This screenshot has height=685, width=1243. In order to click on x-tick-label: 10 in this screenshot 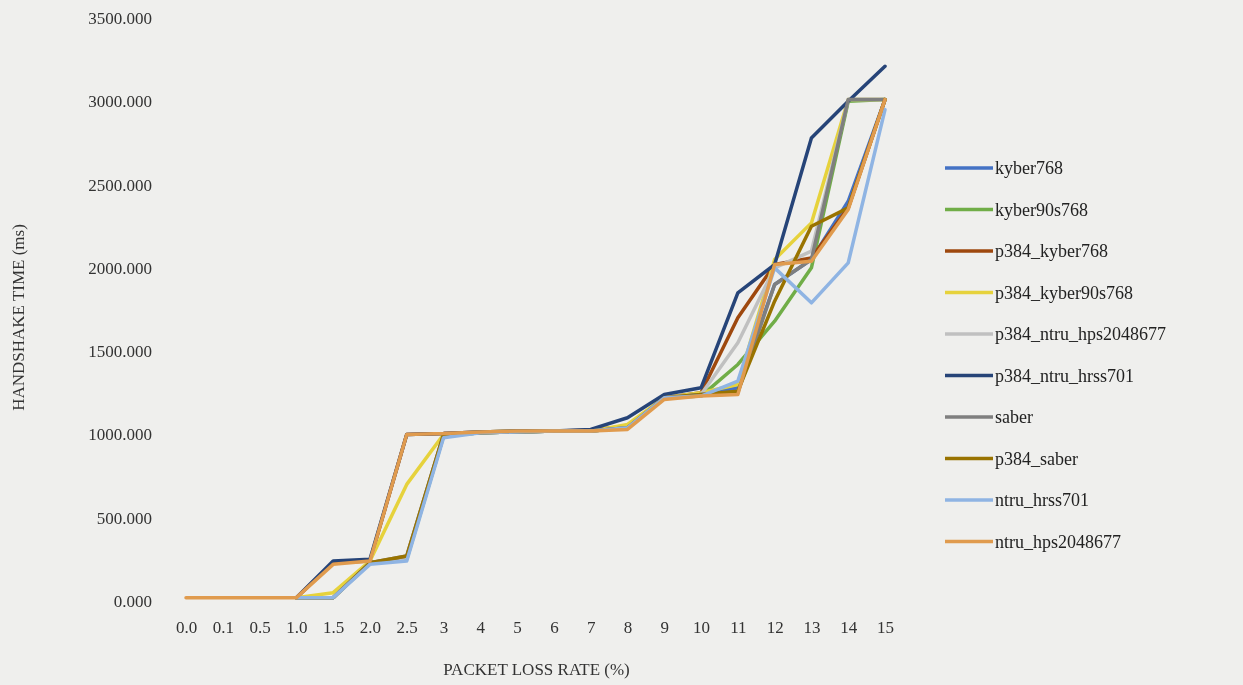, I will do `click(702, 628)`.